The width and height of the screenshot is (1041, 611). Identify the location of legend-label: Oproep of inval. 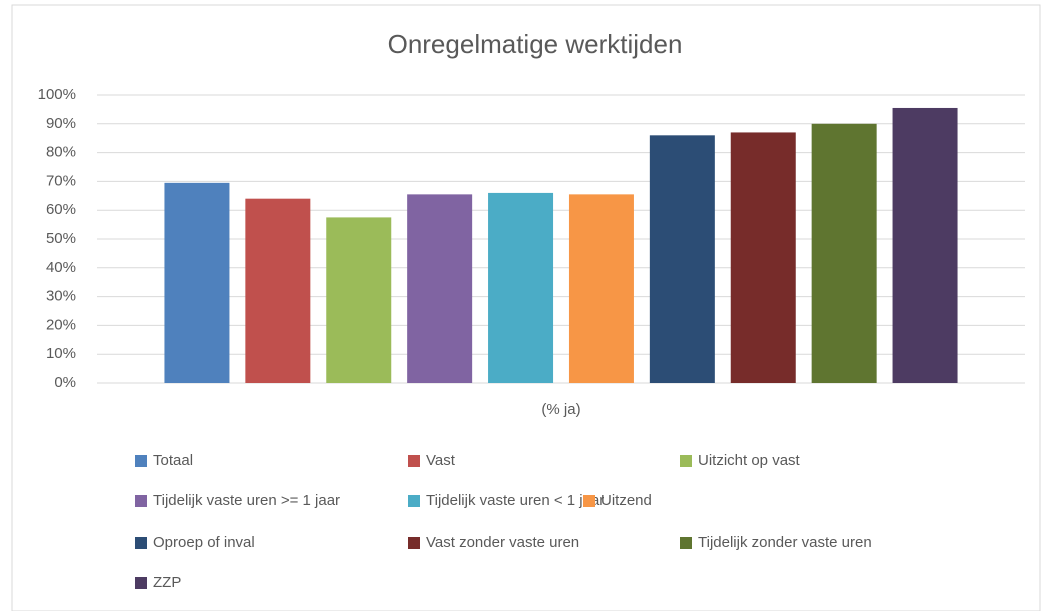
(204, 542).